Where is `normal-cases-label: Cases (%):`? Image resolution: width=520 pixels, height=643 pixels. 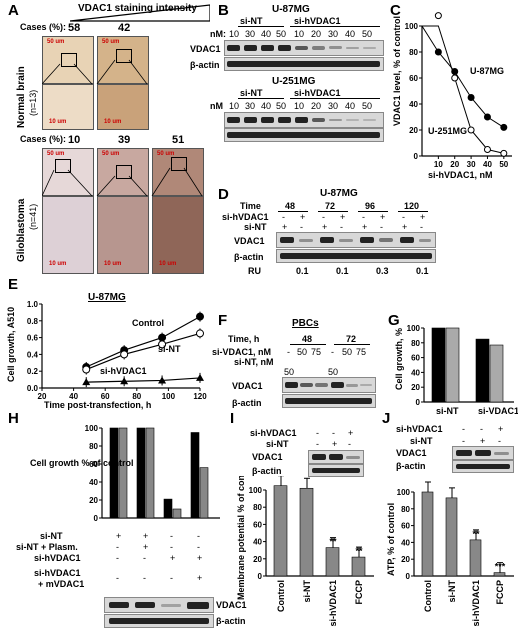
normal-cases-label: Cases (%): is located at coordinates (43, 27).